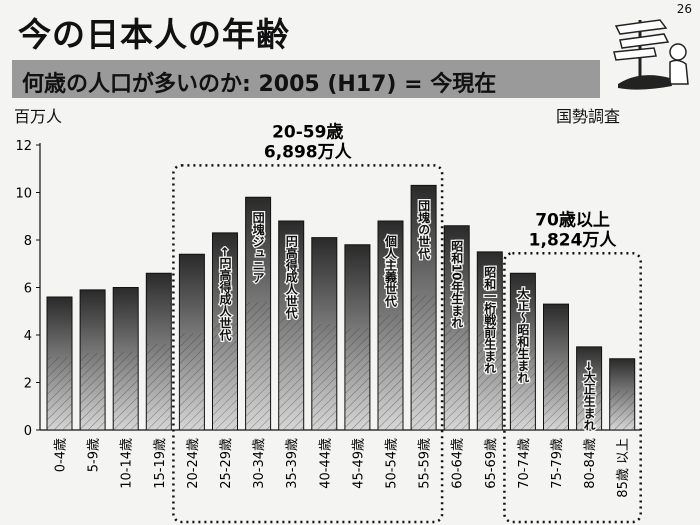  I want to click on bar-annotation: 昭和10年生まれ, so click(457, 283).